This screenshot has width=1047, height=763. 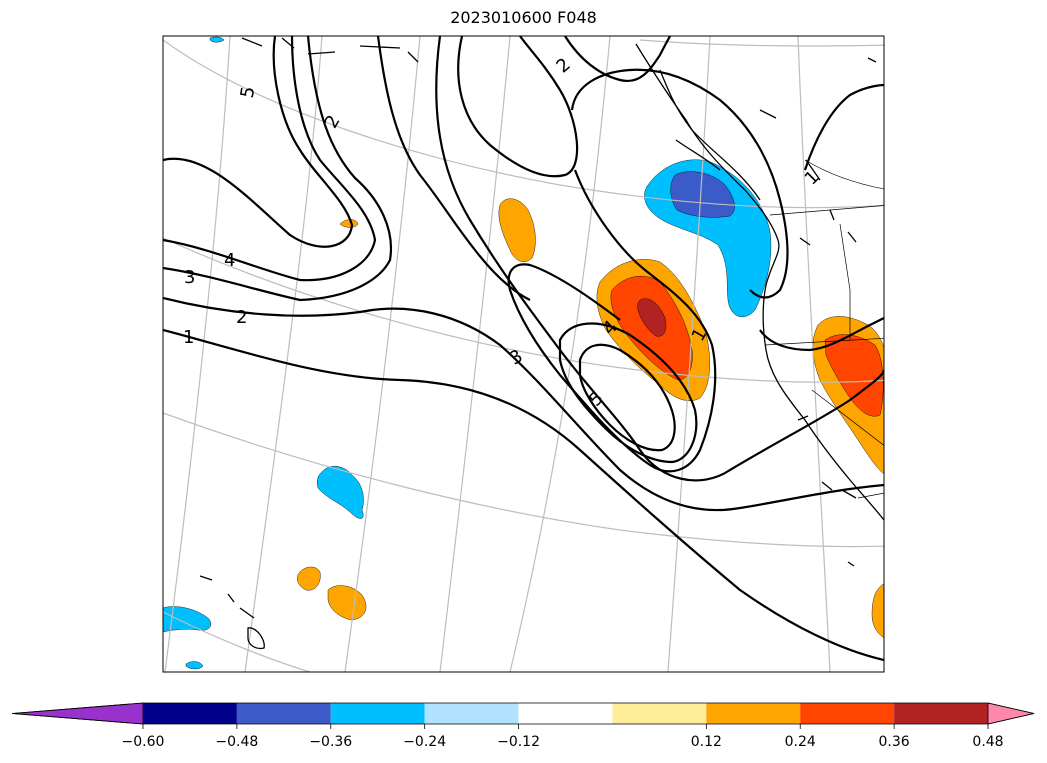 What do you see at coordinates (518, 107) in the screenshot?
I see `contour-2-ridge` at bounding box center [518, 107].